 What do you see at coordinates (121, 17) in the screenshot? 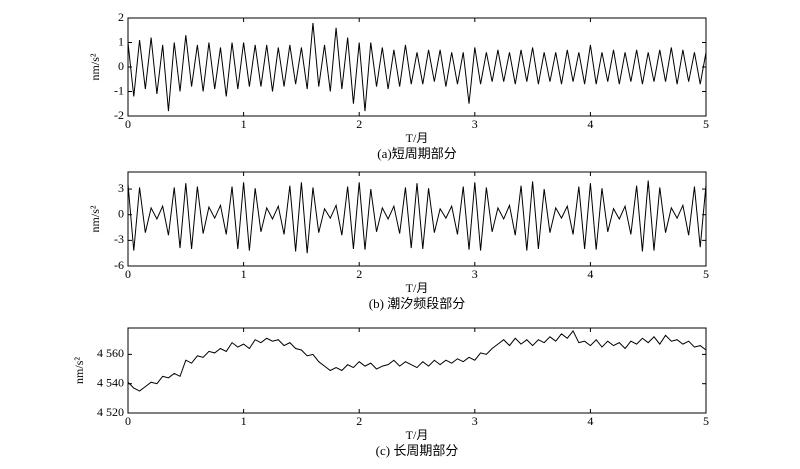
I see `y-tick-label: 2` at bounding box center [121, 17].